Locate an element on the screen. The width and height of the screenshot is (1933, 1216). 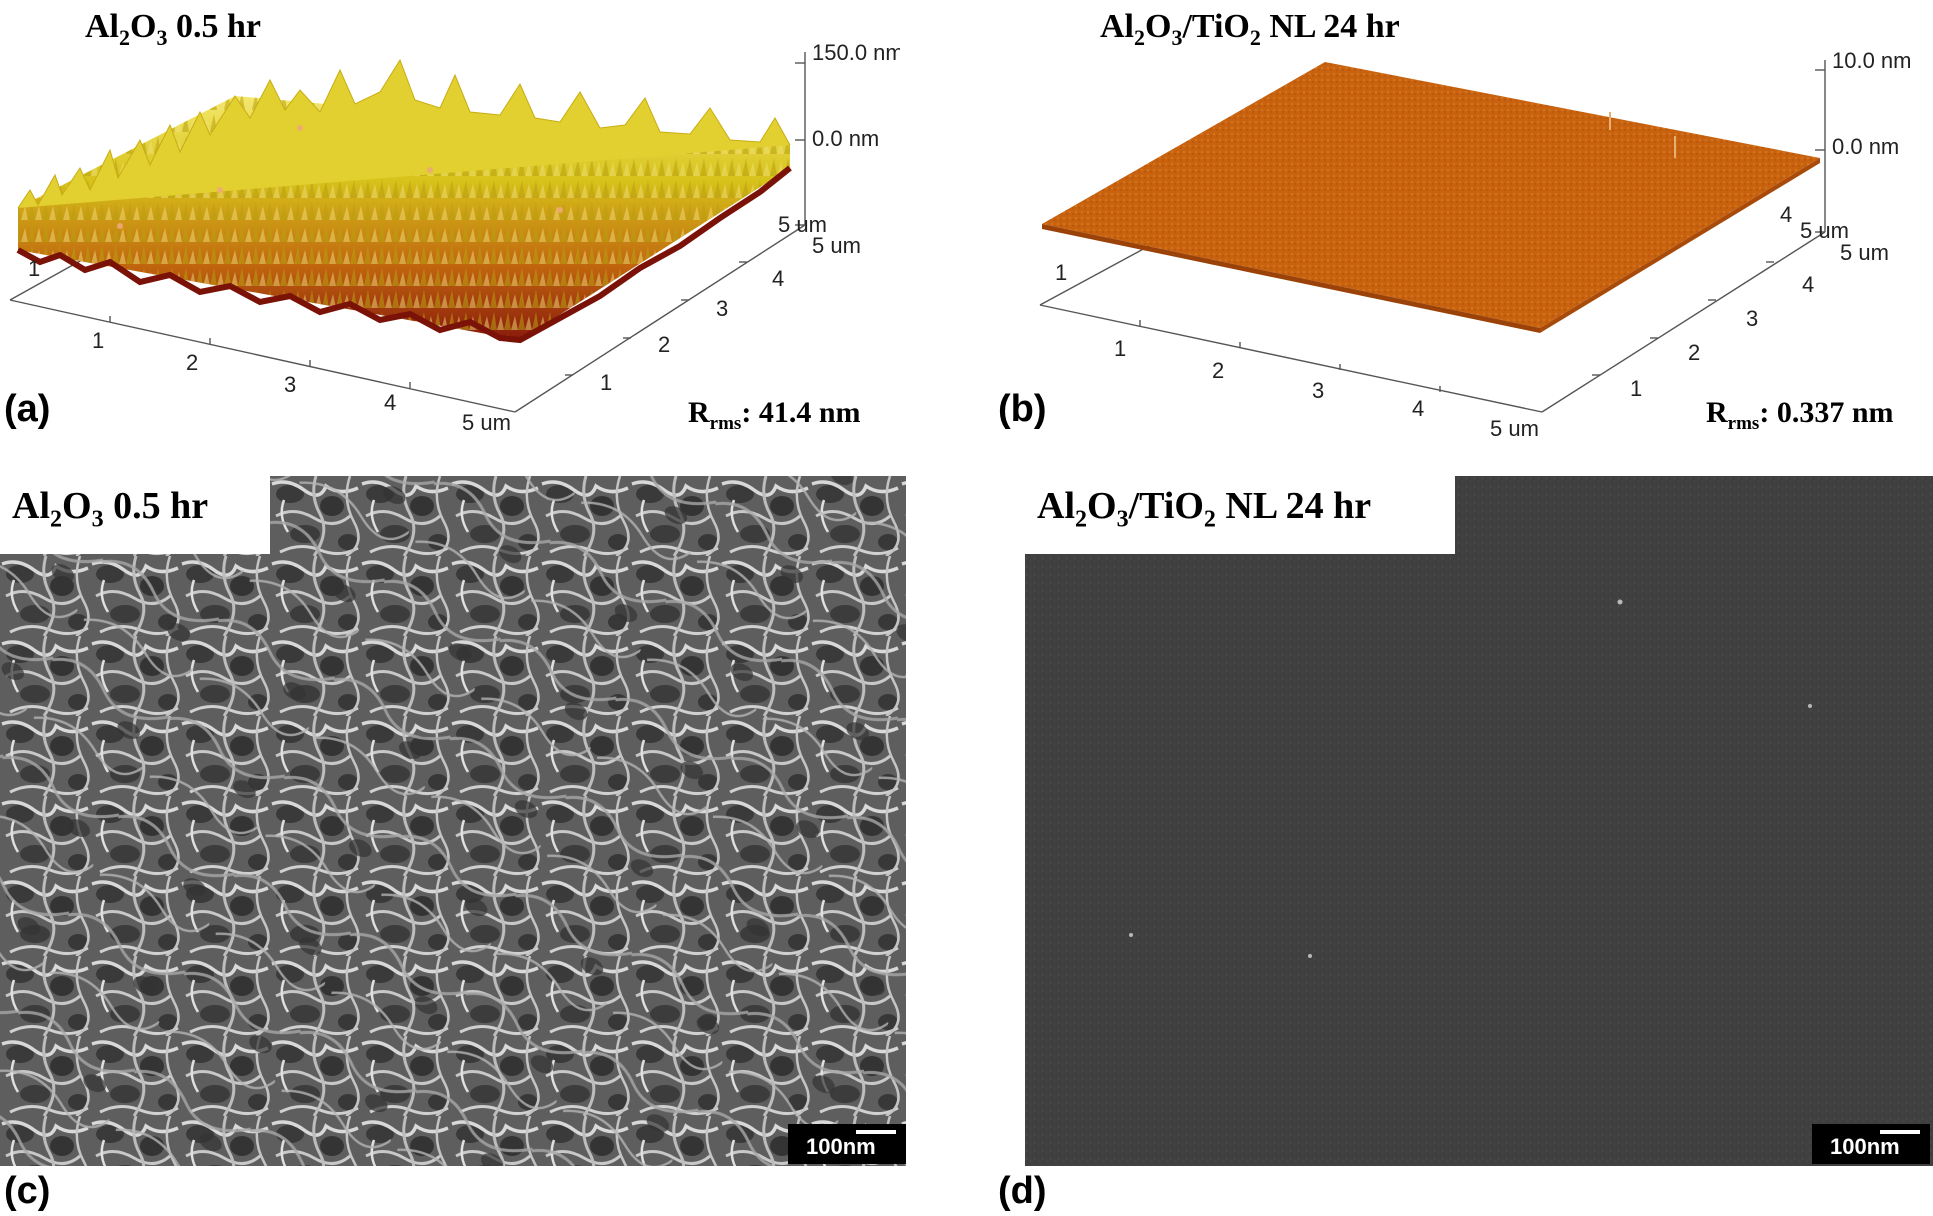
afm-z-axis-end-a: 5 um is located at coordinates (802, 224).